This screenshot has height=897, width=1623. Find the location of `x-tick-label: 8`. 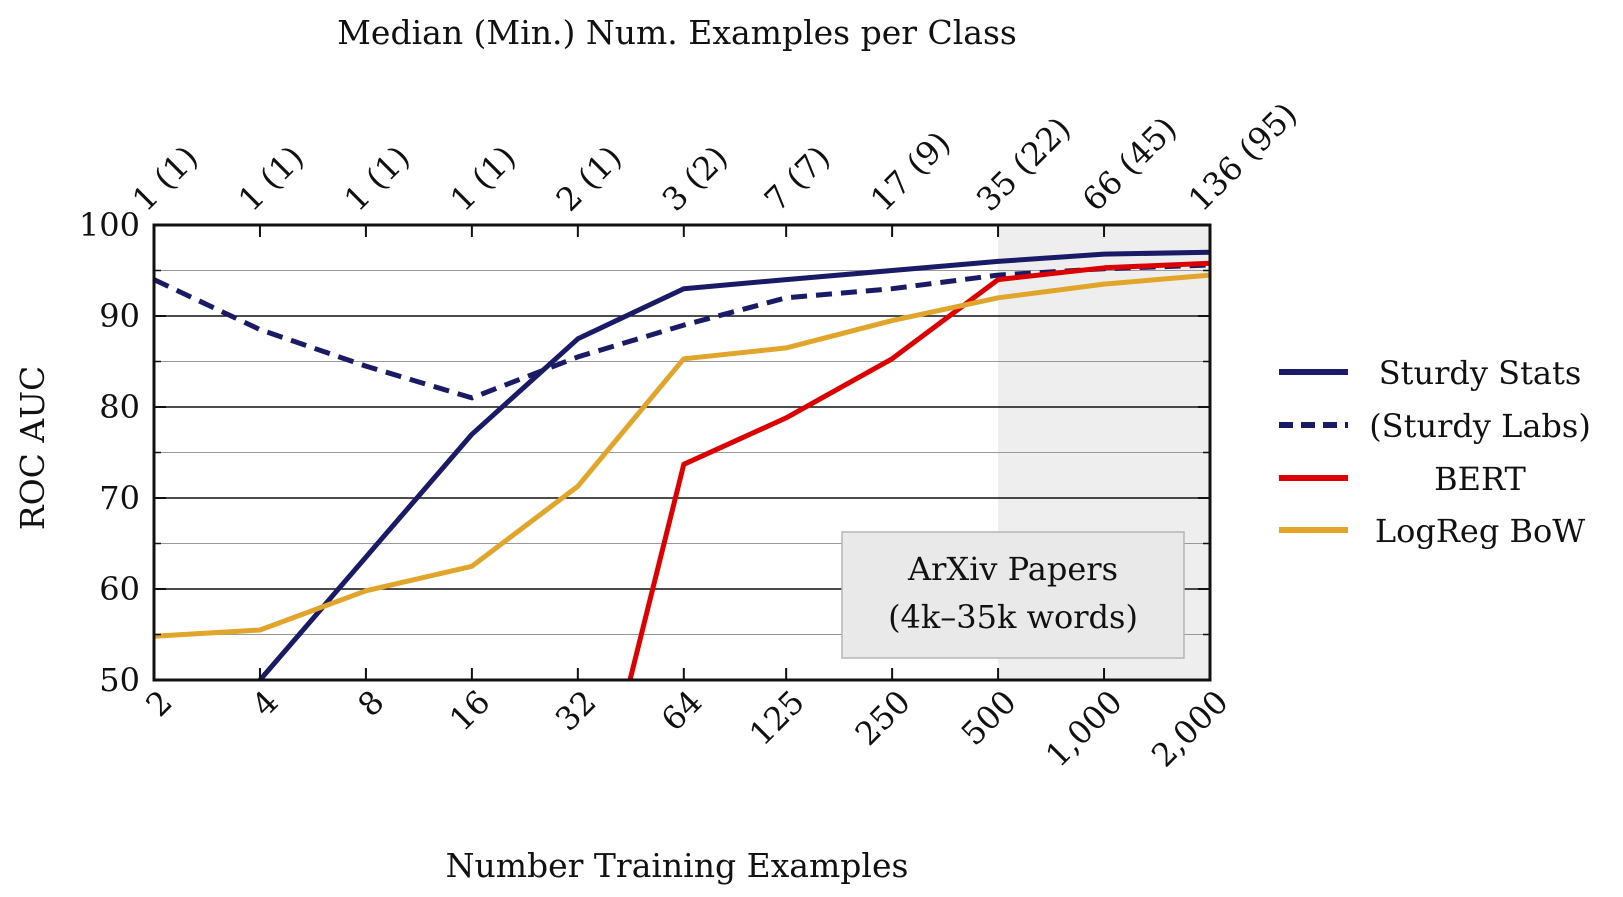

x-tick-label: 8 is located at coordinates (370, 703).